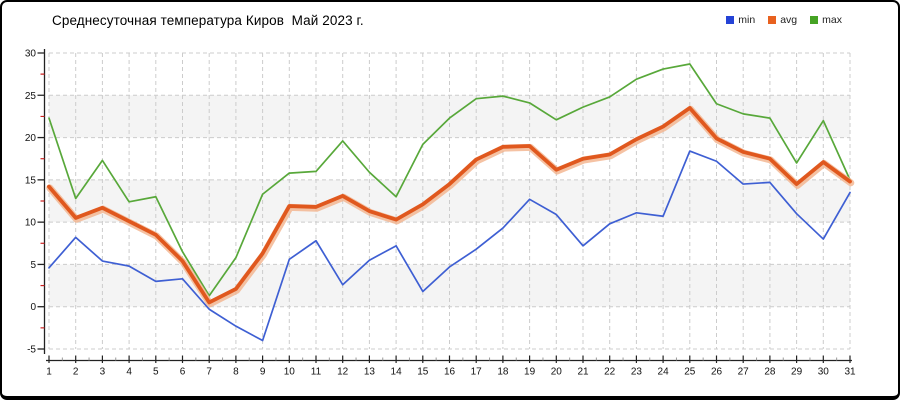  I want to click on svg-text: 12, so click(343, 372).